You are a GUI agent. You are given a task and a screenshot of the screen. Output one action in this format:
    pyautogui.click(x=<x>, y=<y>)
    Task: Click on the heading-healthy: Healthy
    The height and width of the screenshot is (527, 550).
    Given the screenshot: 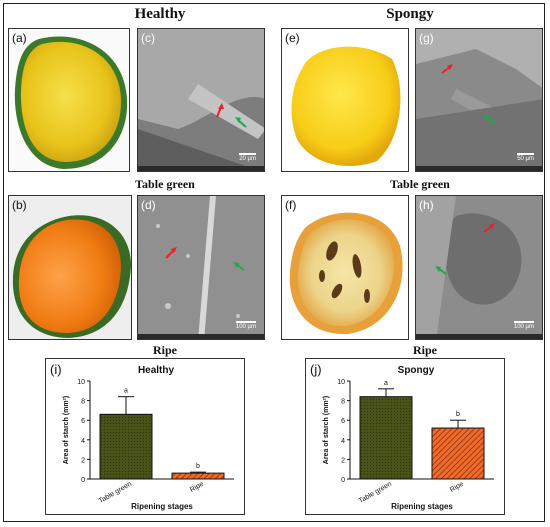 What is the action you would take?
    pyautogui.click(x=160, y=14)
    